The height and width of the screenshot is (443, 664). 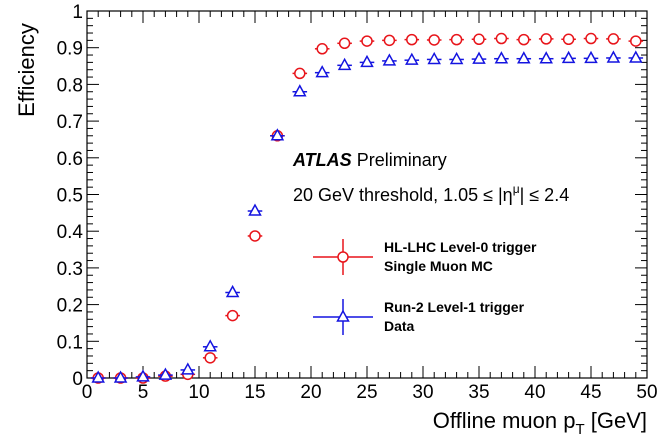 I want to click on legend-marker-circle-hl-lhc, so click(x=343, y=257).